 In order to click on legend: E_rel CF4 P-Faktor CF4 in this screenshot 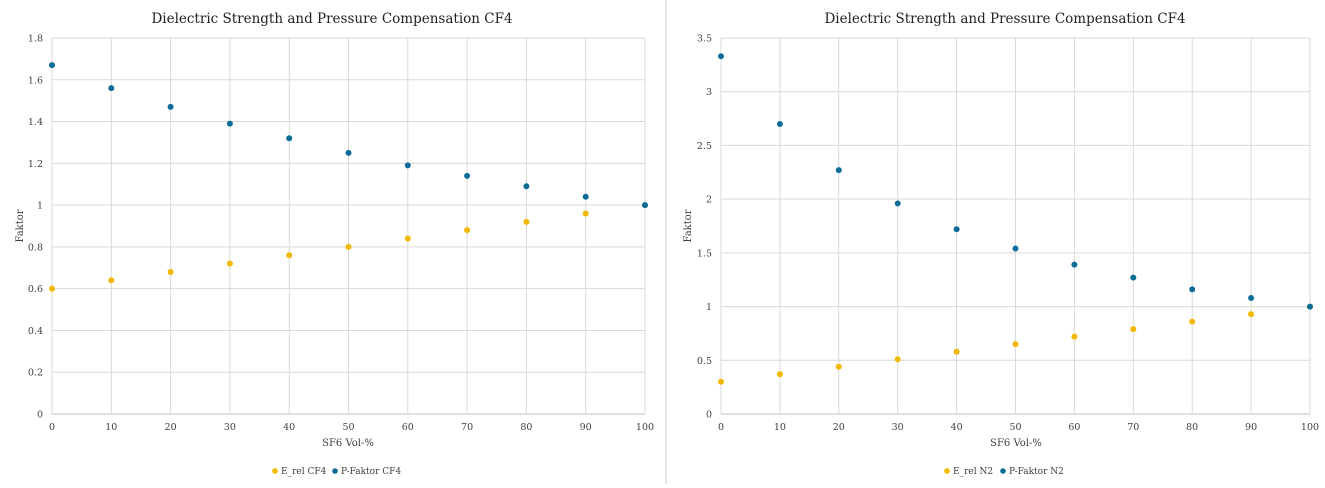, I will do `click(336, 472)`.